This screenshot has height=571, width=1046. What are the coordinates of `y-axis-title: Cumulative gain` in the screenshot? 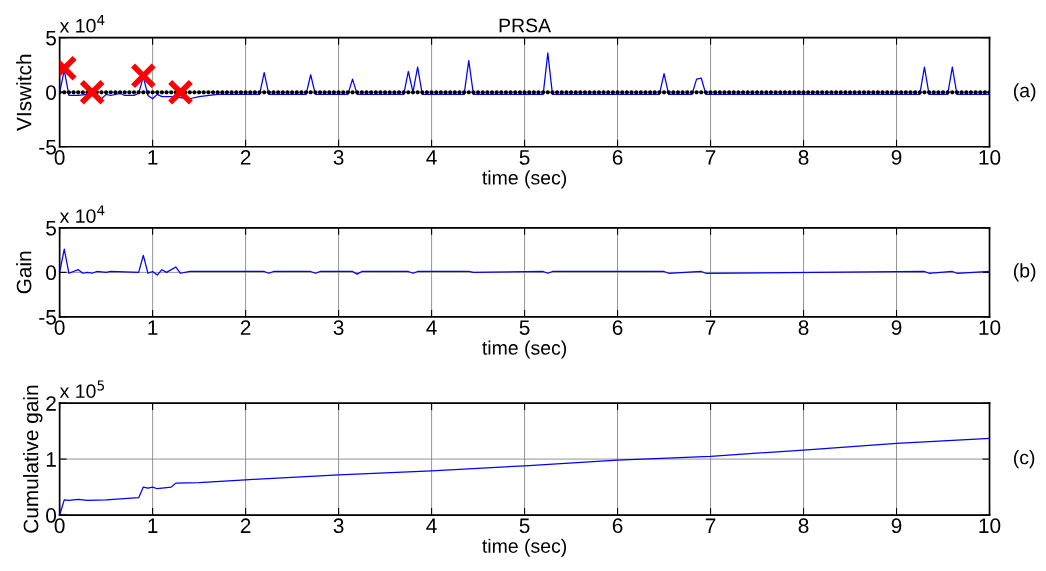 It's located at (33, 459).